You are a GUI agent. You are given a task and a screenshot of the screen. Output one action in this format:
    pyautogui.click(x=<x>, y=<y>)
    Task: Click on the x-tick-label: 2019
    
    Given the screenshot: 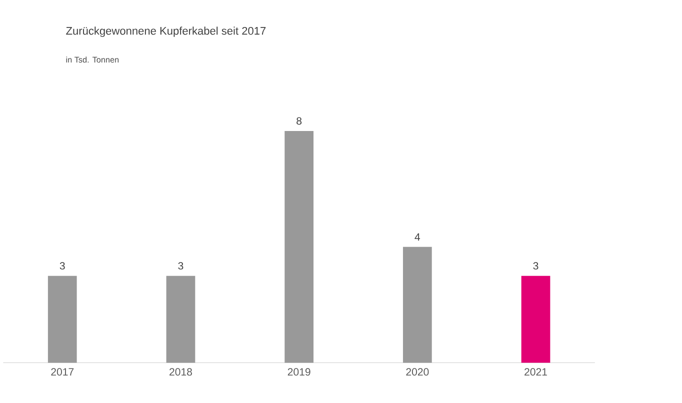 What is the action you would take?
    pyautogui.click(x=299, y=372)
    